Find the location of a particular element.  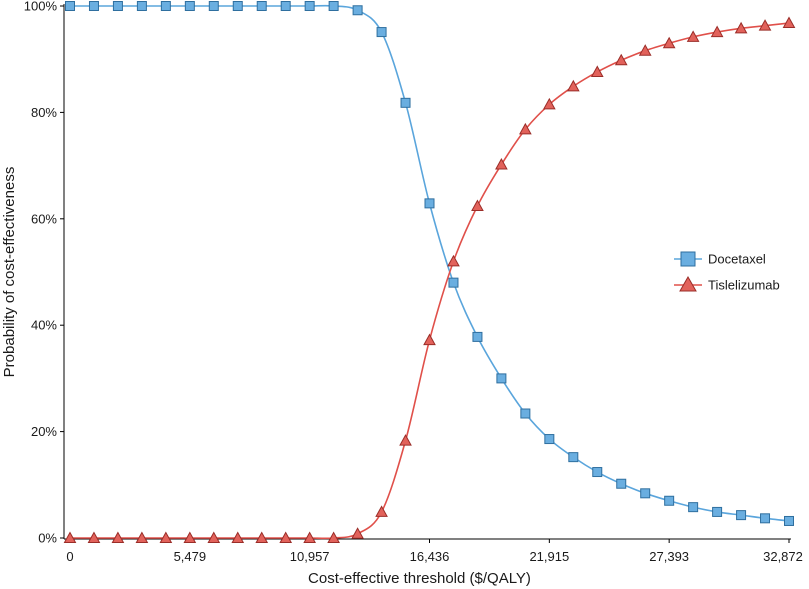

x-tick-label: 5,479 is located at coordinates (190, 556).